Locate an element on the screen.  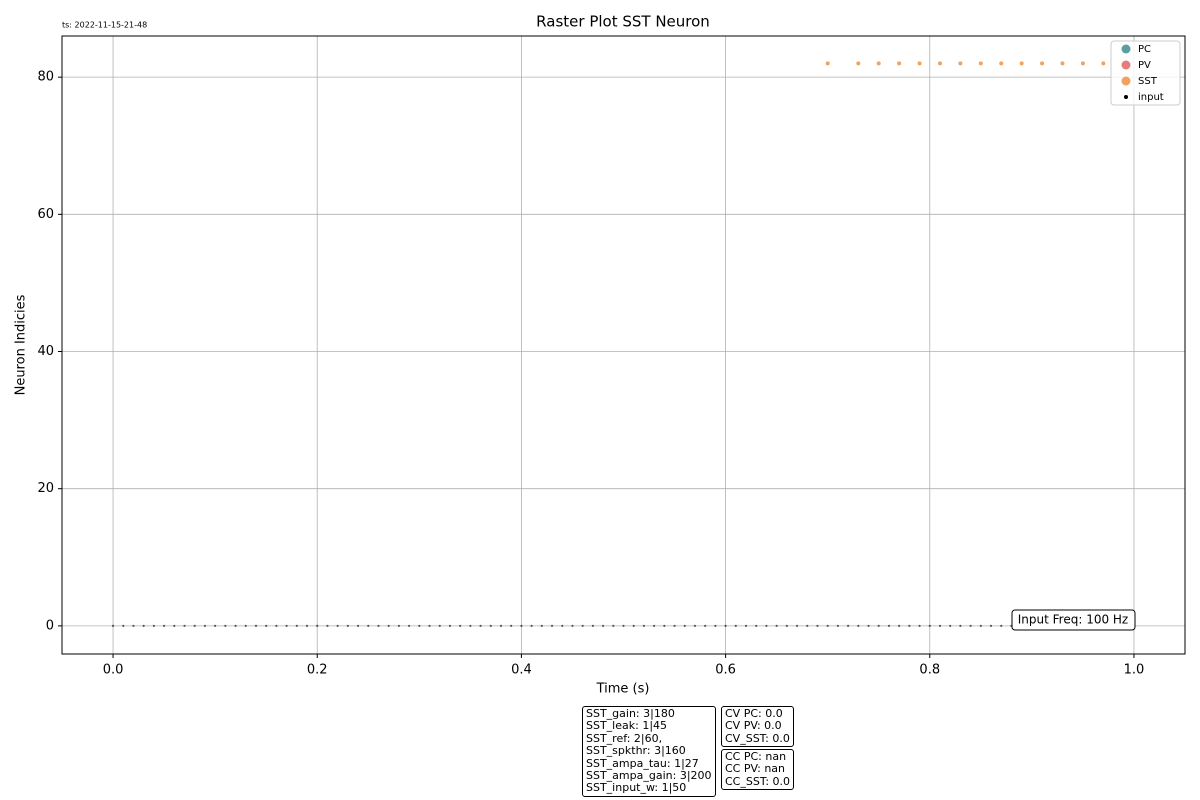
annotation: Input Freq: 100 Hz is located at coordinates (1073, 620).